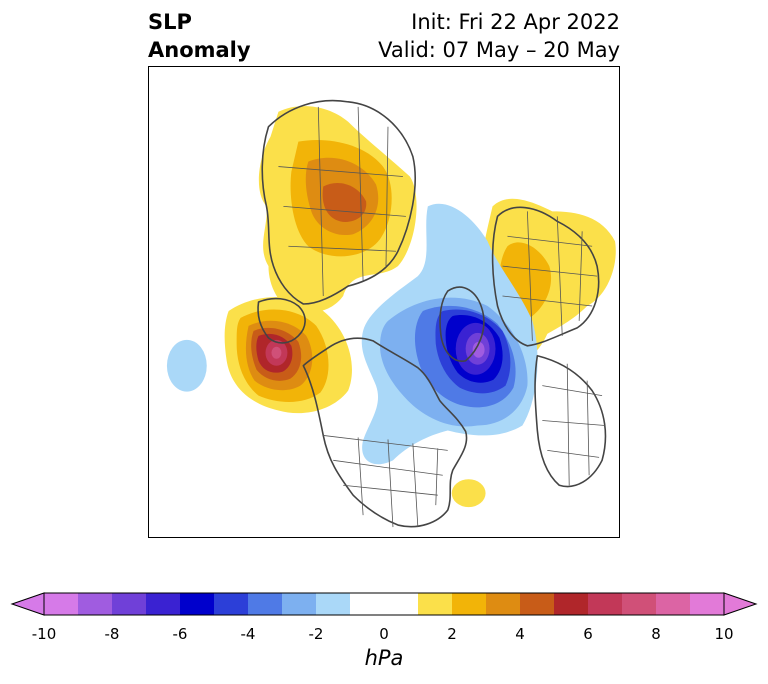 The width and height of the screenshot is (768, 684). I want to click on colorbar-tick-label: 0, so click(384, 634).